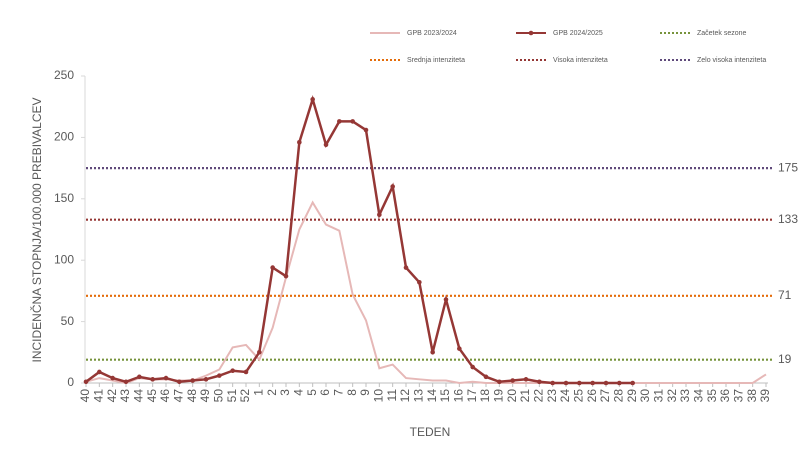  I want to click on y-tick-label: 100, so click(64, 259).